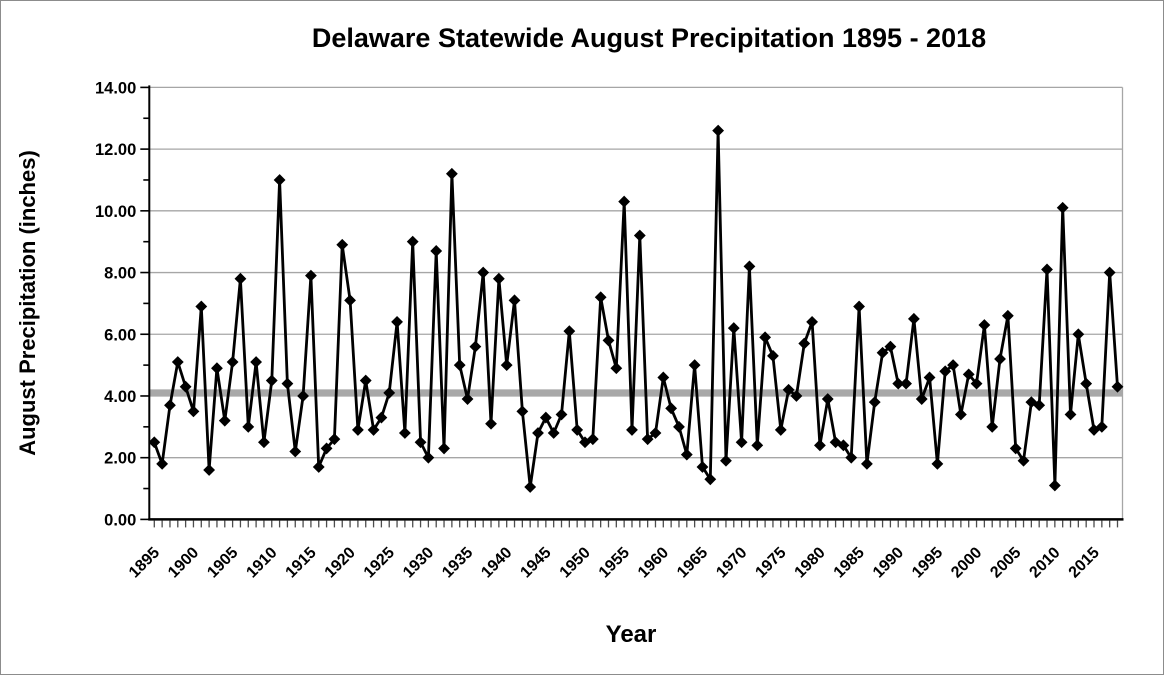 The height and width of the screenshot is (679, 1164). I want to click on x-tick-label: 1930, so click(418, 562).